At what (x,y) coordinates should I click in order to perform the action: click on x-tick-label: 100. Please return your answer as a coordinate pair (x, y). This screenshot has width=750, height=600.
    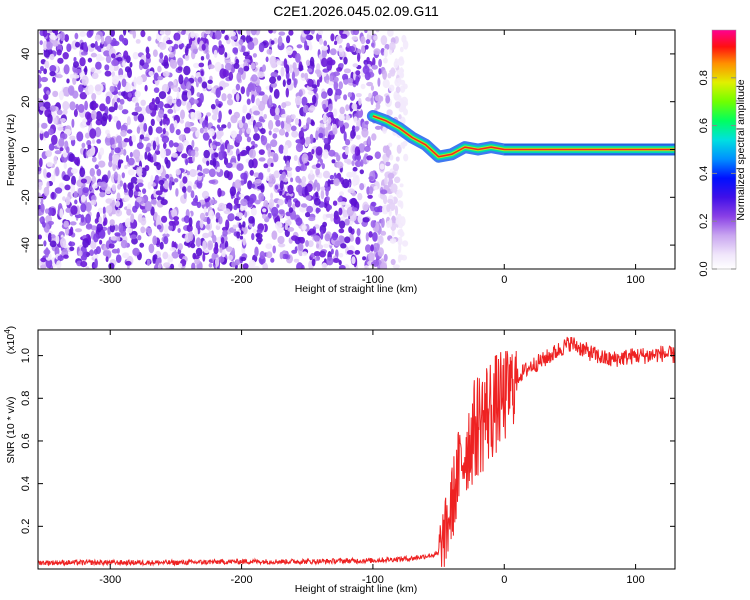
    Looking at the image, I should click on (635, 580).